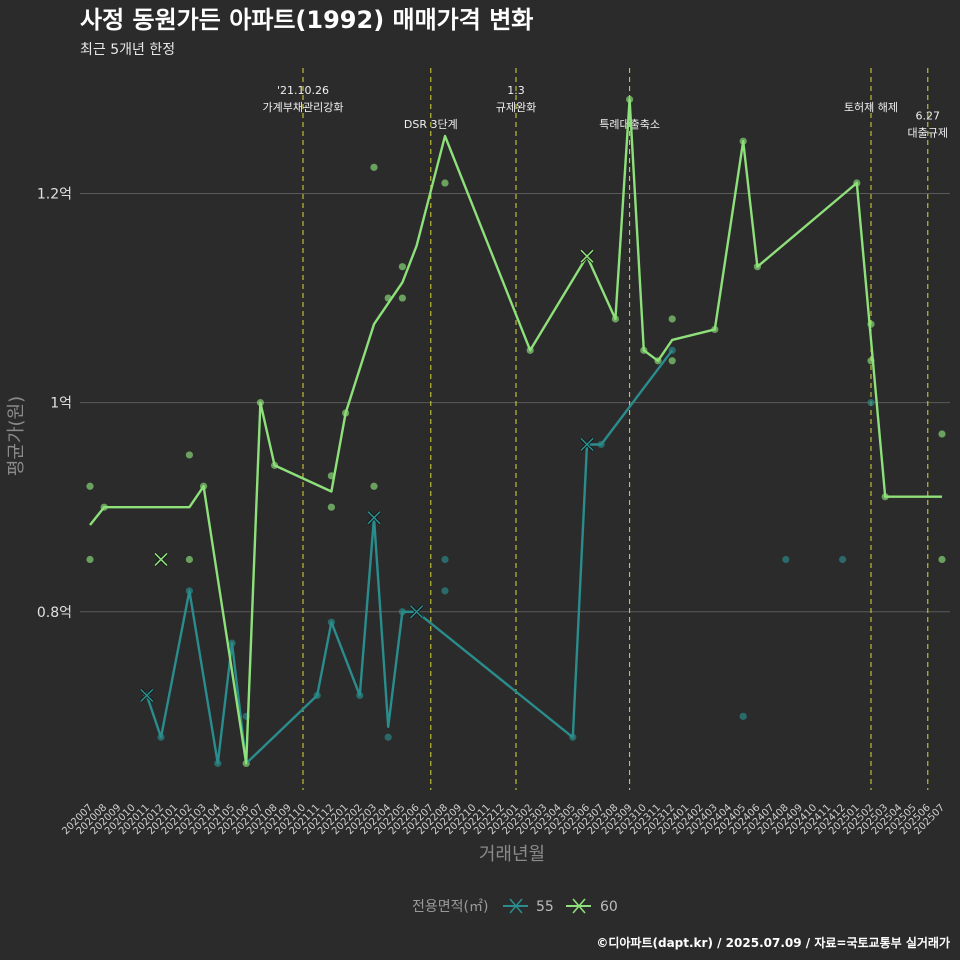 This screenshot has width=960, height=960. What do you see at coordinates (303, 90) in the screenshot?
I see `event-annotation-text: '21.10.26` at bounding box center [303, 90].